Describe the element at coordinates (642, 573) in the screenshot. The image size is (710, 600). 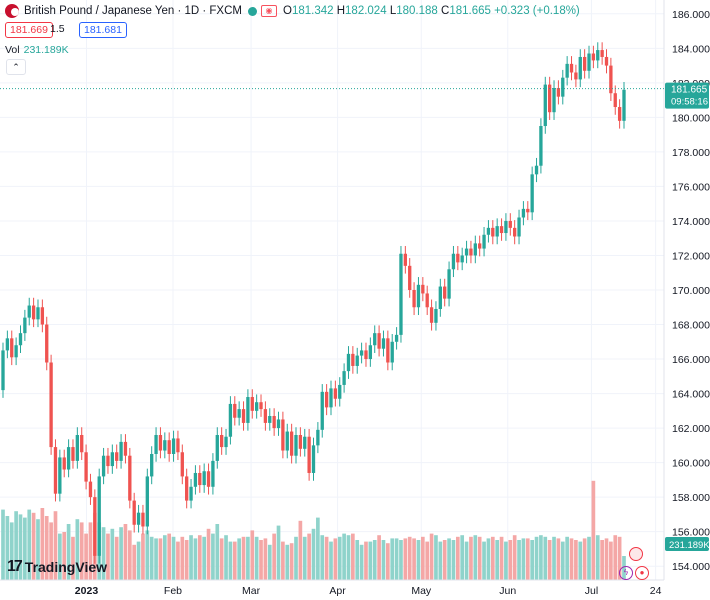
I see `record-icon: ●` at that location.